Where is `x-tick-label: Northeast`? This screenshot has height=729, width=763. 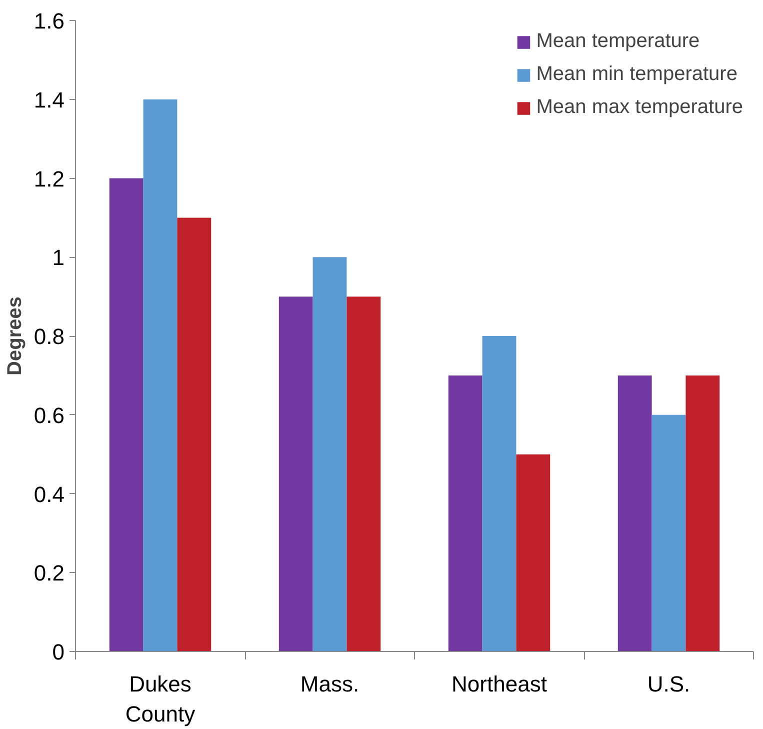 x-tick-label: Northeast is located at coordinates (499, 684).